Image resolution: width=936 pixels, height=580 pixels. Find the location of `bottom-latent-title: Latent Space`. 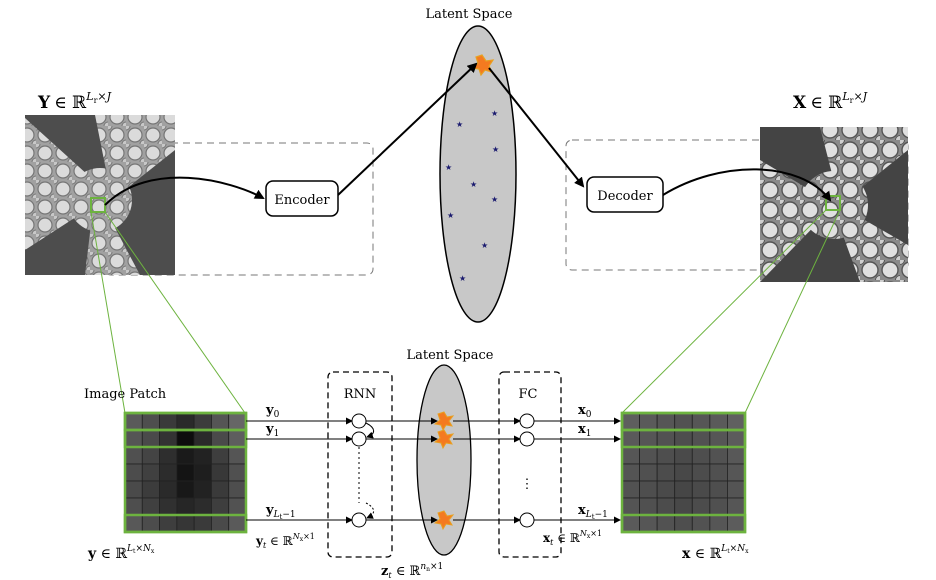

bottom-latent-title: Latent Space is located at coordinates (450, 355).